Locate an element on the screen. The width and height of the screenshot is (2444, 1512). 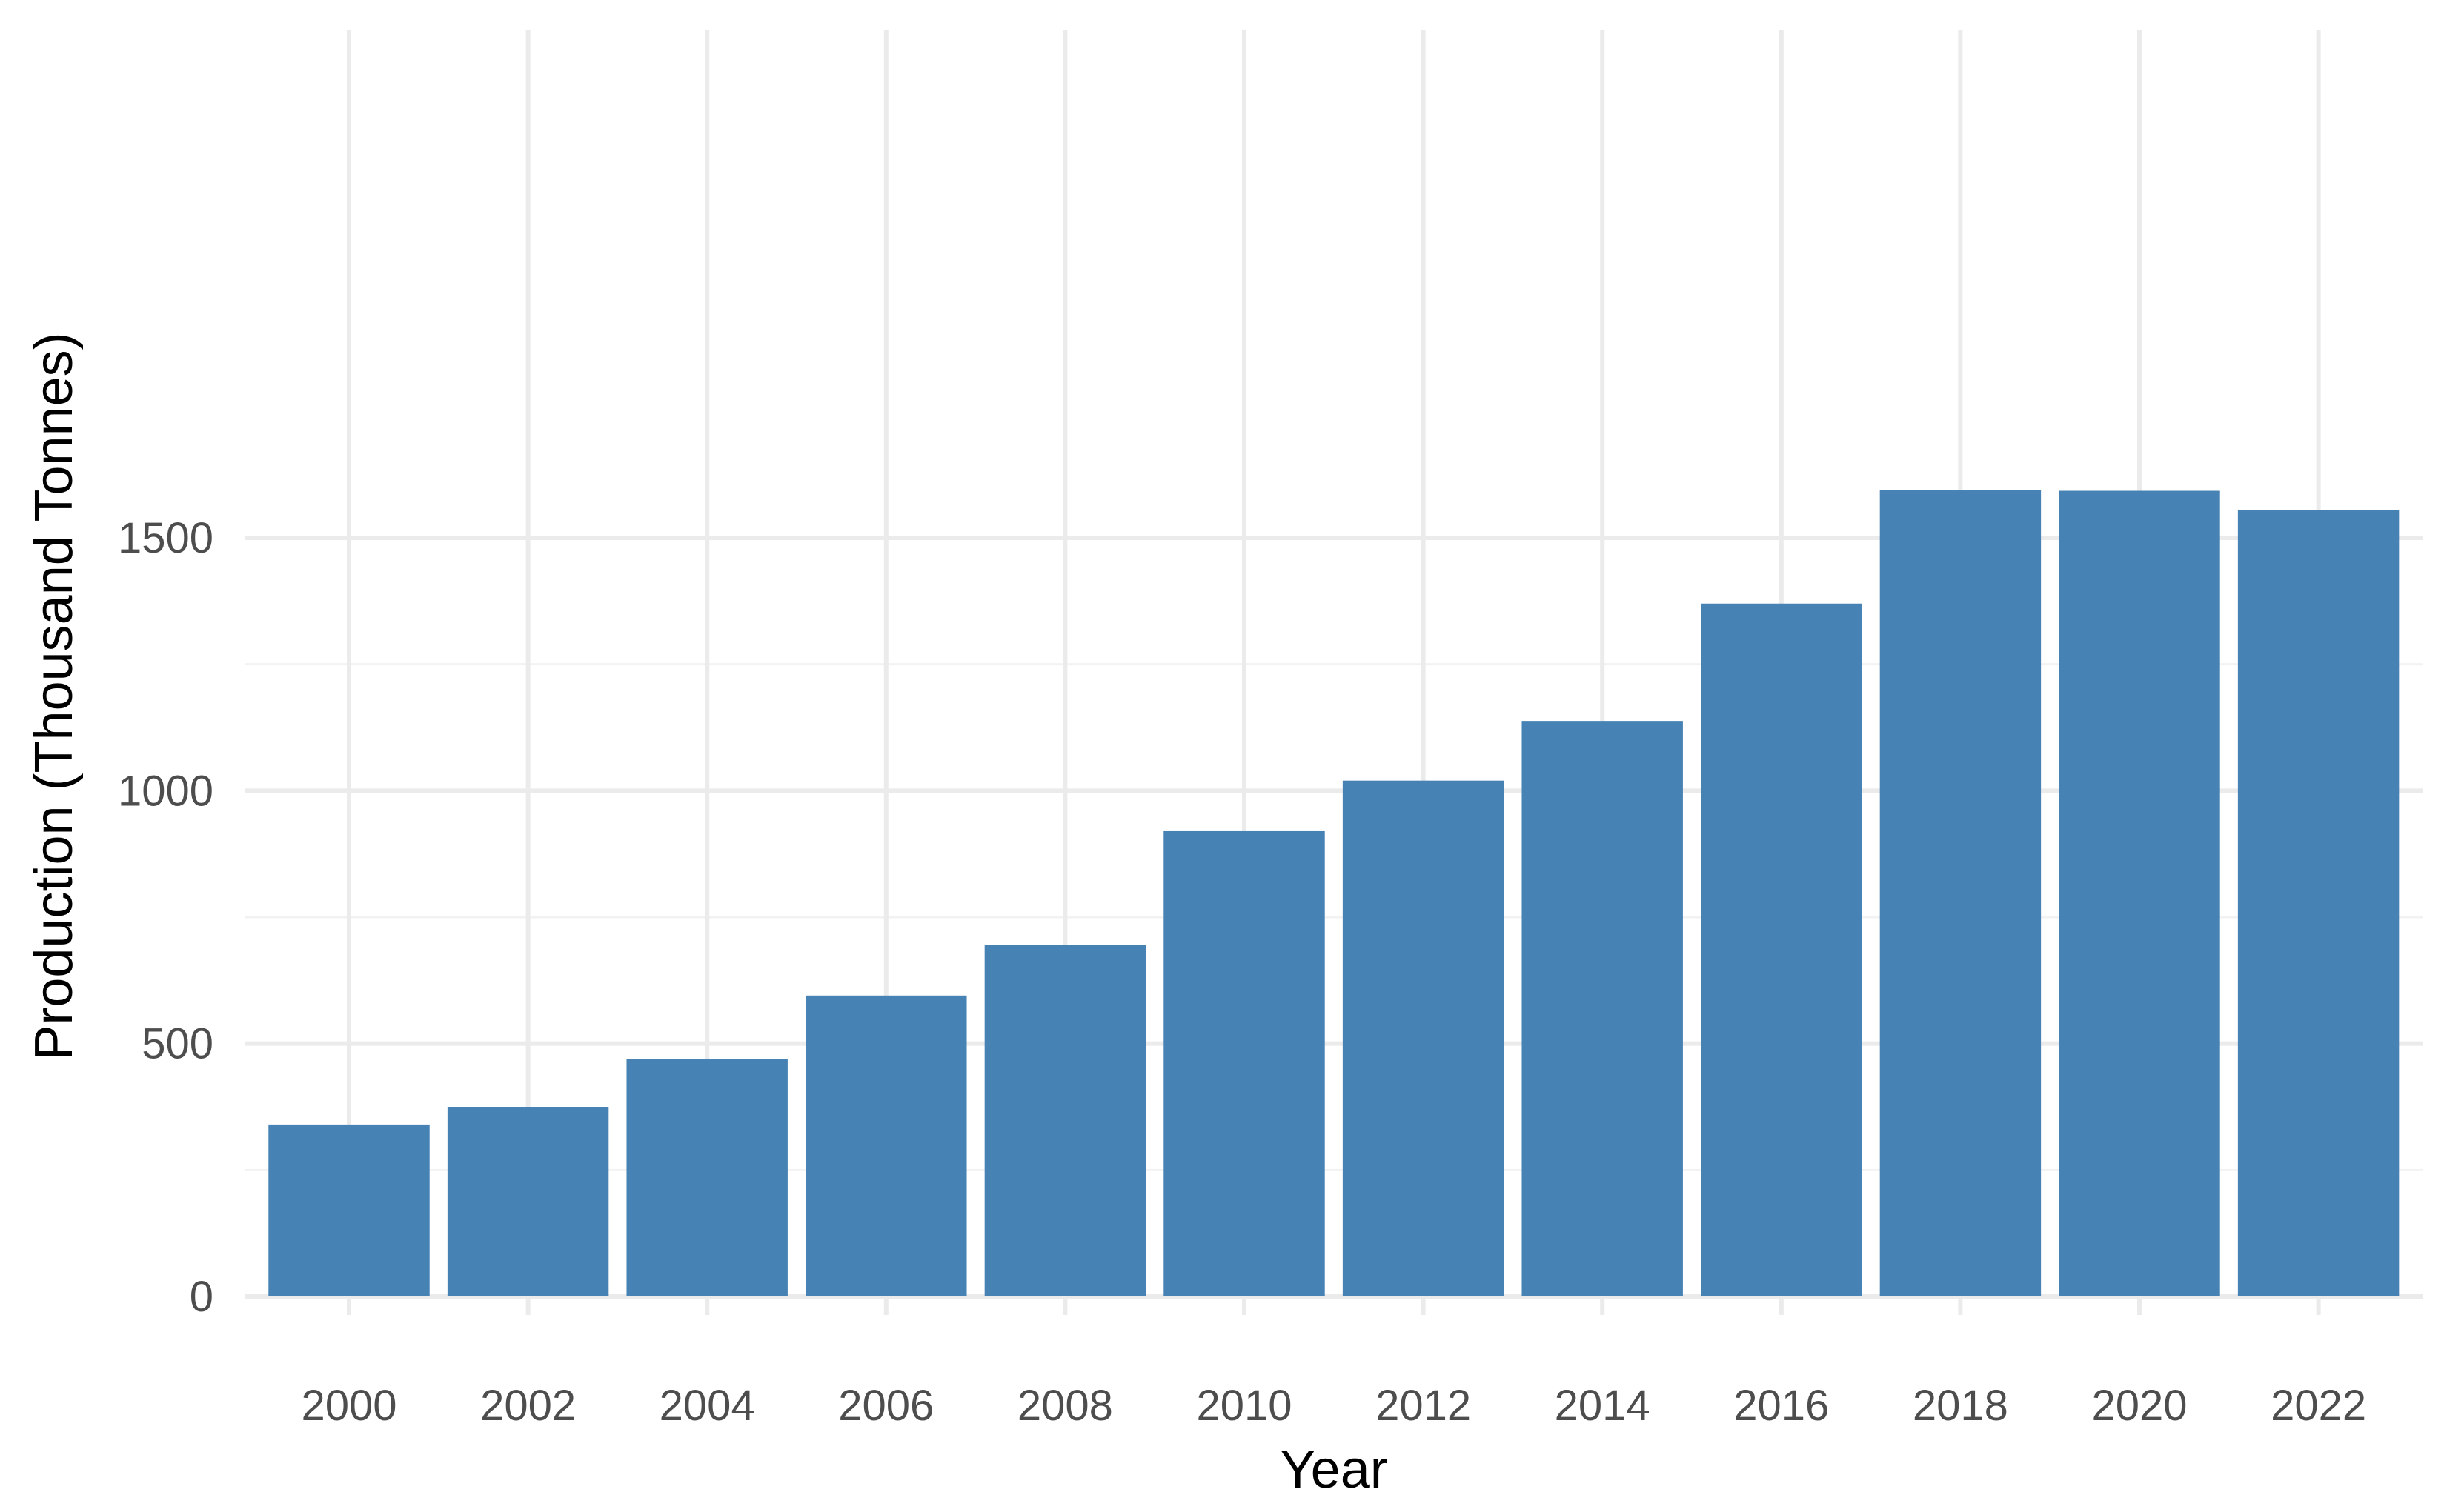
x-tick-label: 2008 is located at coordinates (1065, 1406).